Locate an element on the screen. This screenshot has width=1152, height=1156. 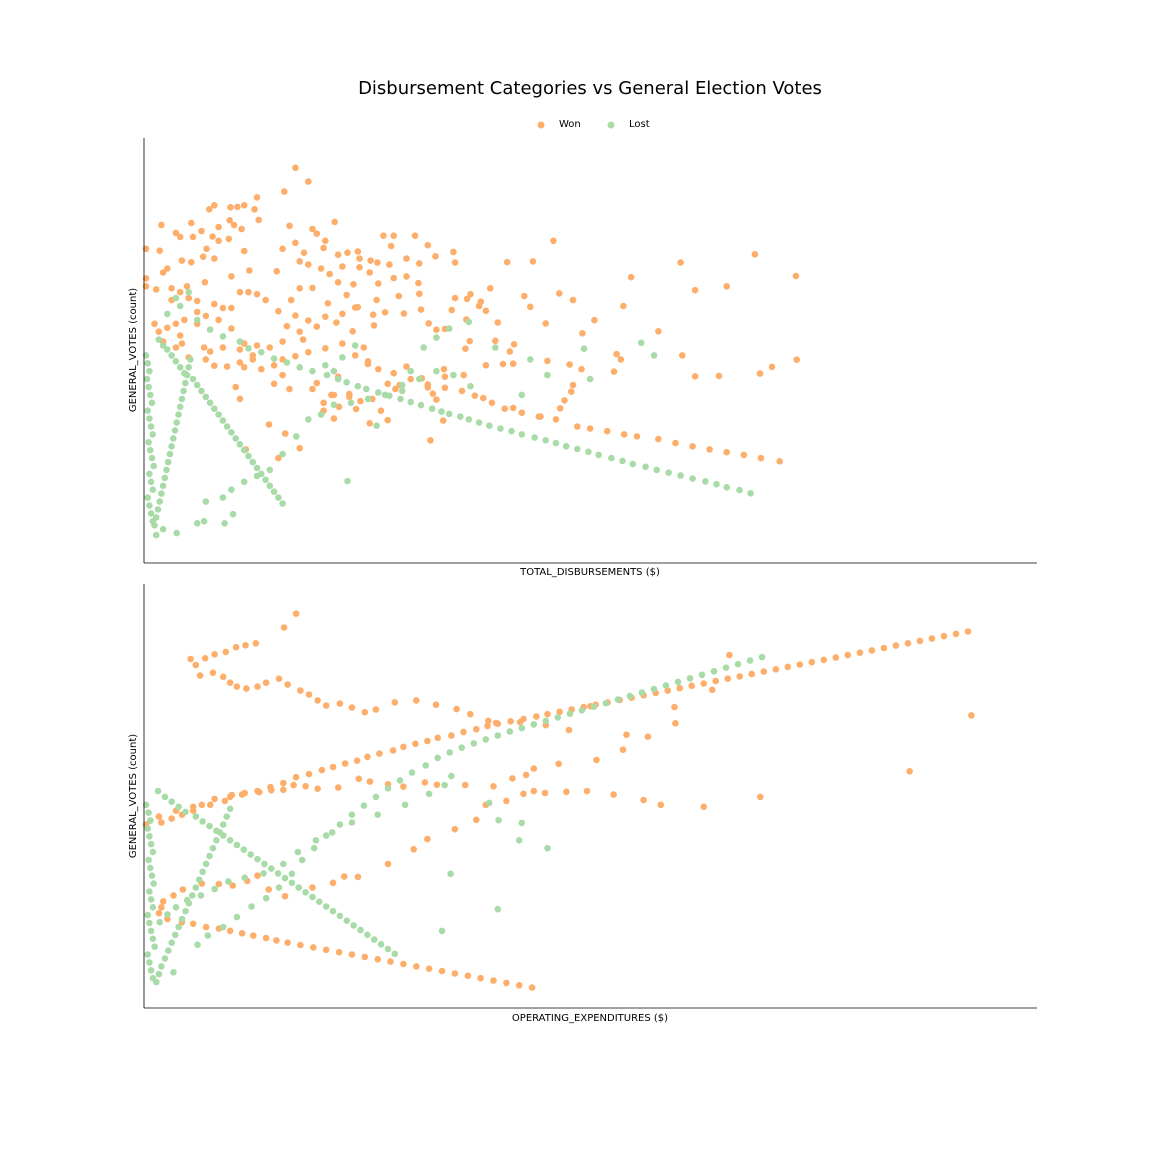
x-axis-label: TOTAL_DISBURSEMENTS ($) is located at coordinates (589, 572).